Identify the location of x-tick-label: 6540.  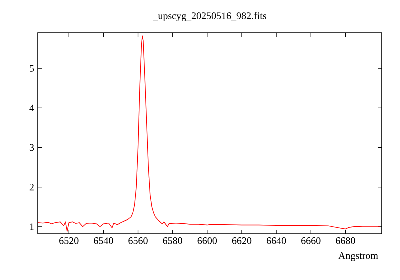
(104, 241).